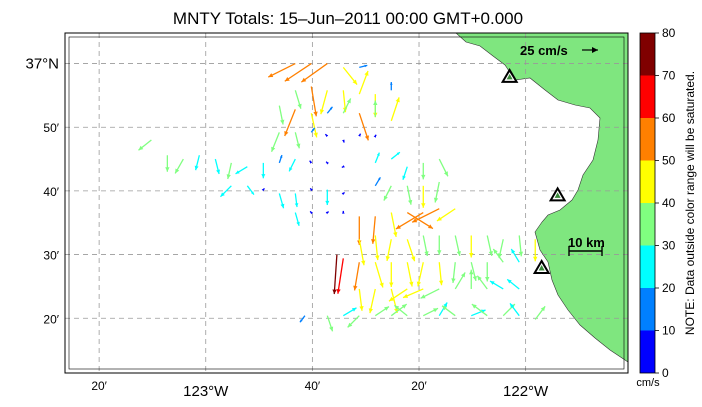  Describe the element at coordinates (586, 242) in the screenshot. I see `scale-bar-label: 10 km` at that location.